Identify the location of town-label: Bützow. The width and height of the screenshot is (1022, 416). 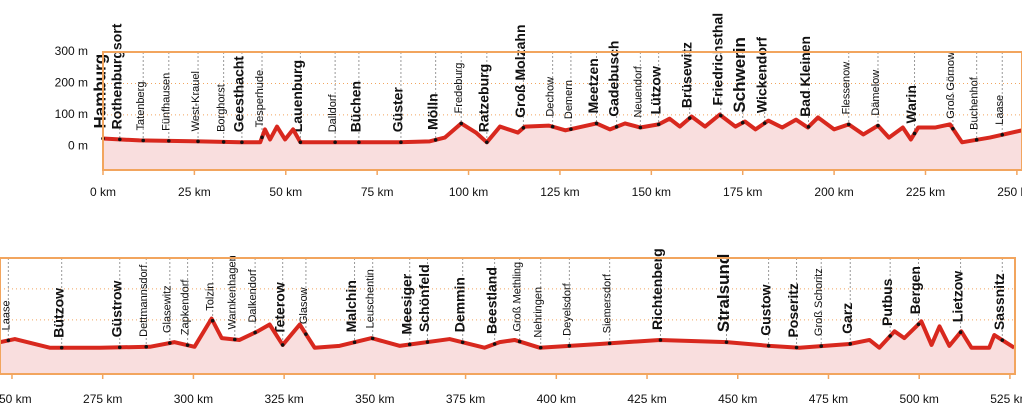
(58, 313).